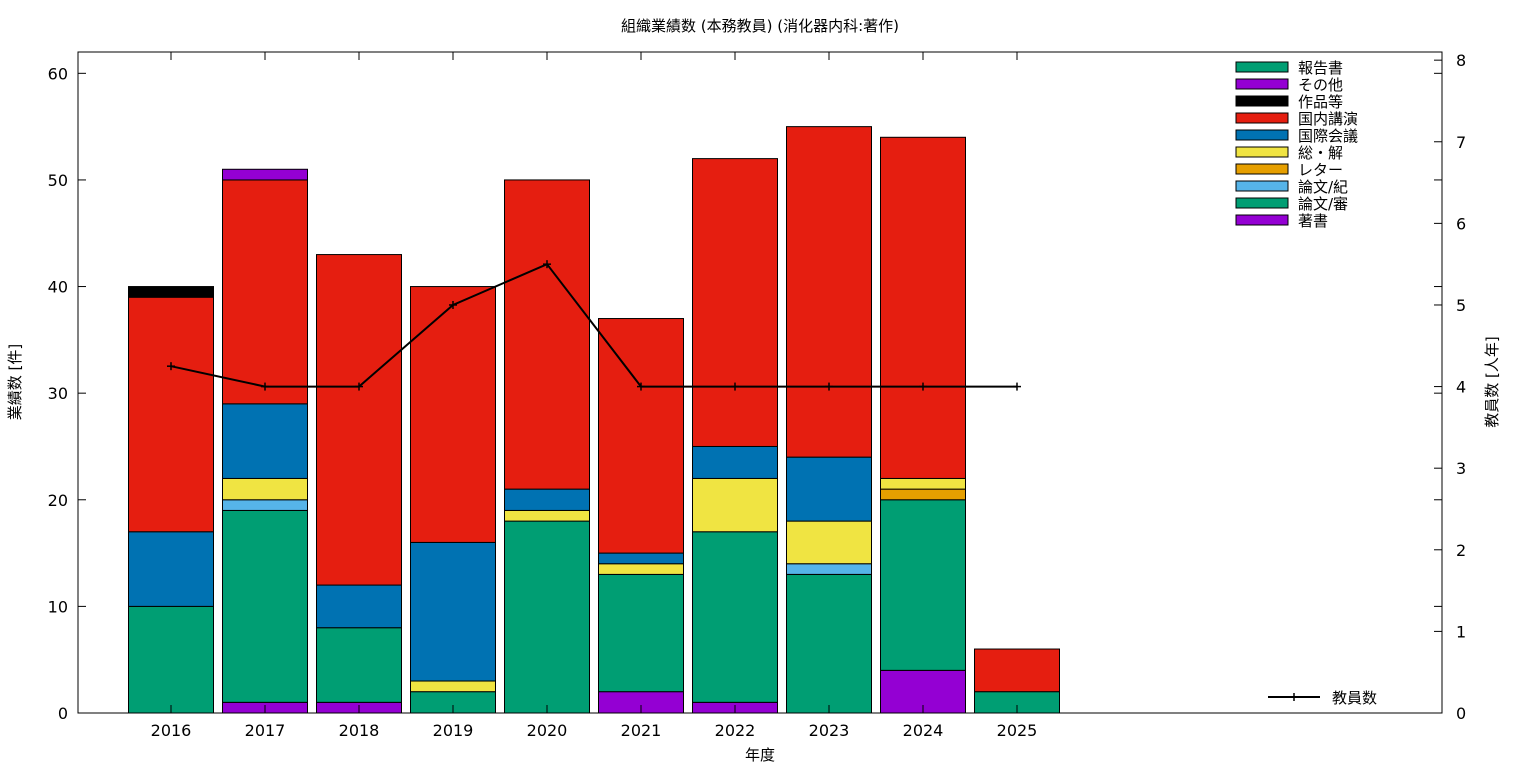  I want to click on legend-label: その他, so click(1320, 85).